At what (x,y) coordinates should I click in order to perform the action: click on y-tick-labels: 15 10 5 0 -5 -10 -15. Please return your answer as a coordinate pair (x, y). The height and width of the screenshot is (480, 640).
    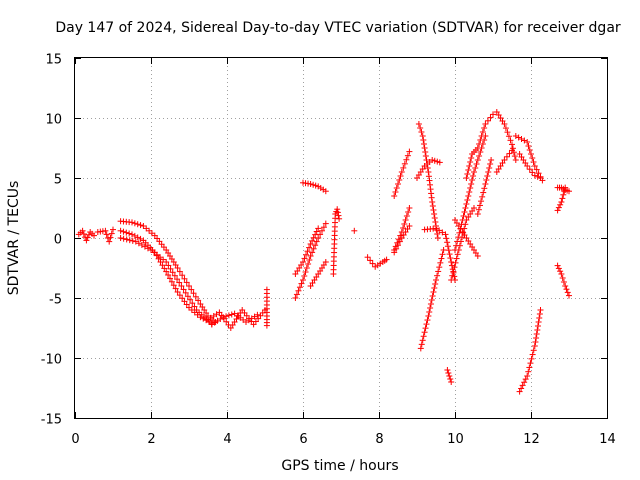
    Looking at the image, I should click on (51, 240).